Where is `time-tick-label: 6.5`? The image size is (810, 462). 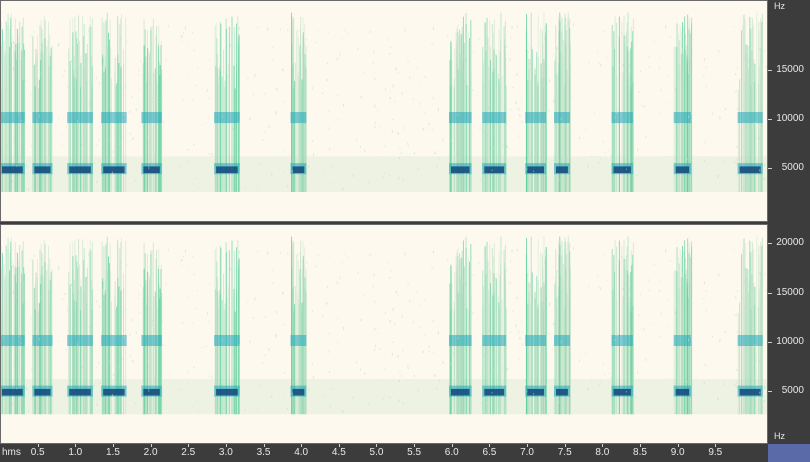
time-tick-label: 6.5 is located at coordinates (489, 452).